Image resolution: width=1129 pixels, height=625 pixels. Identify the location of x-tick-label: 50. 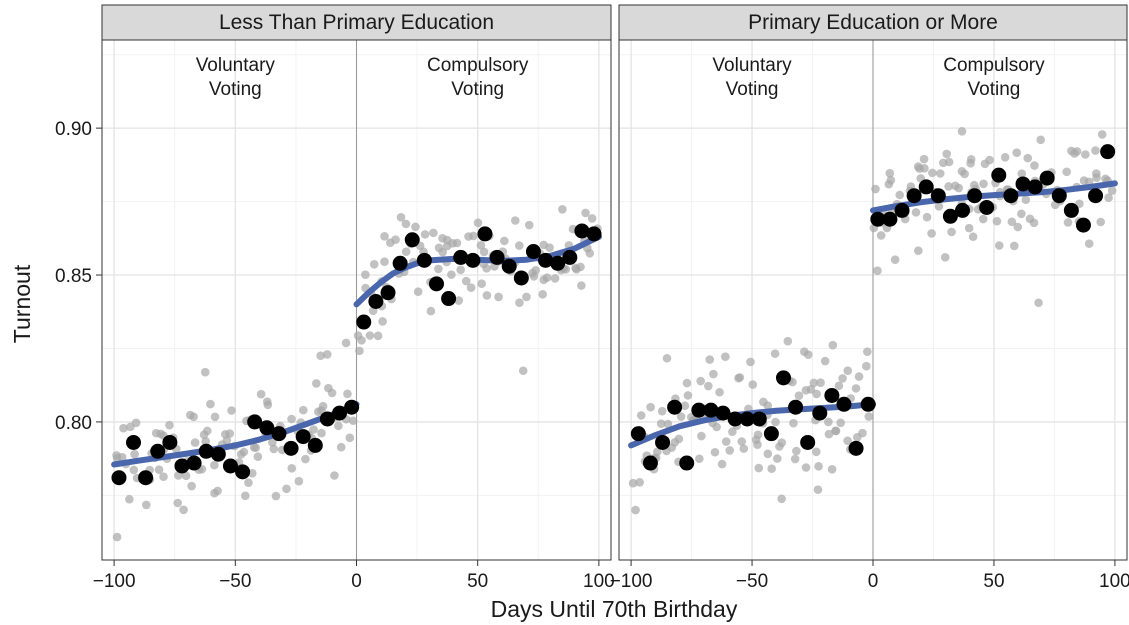
(477, 581).